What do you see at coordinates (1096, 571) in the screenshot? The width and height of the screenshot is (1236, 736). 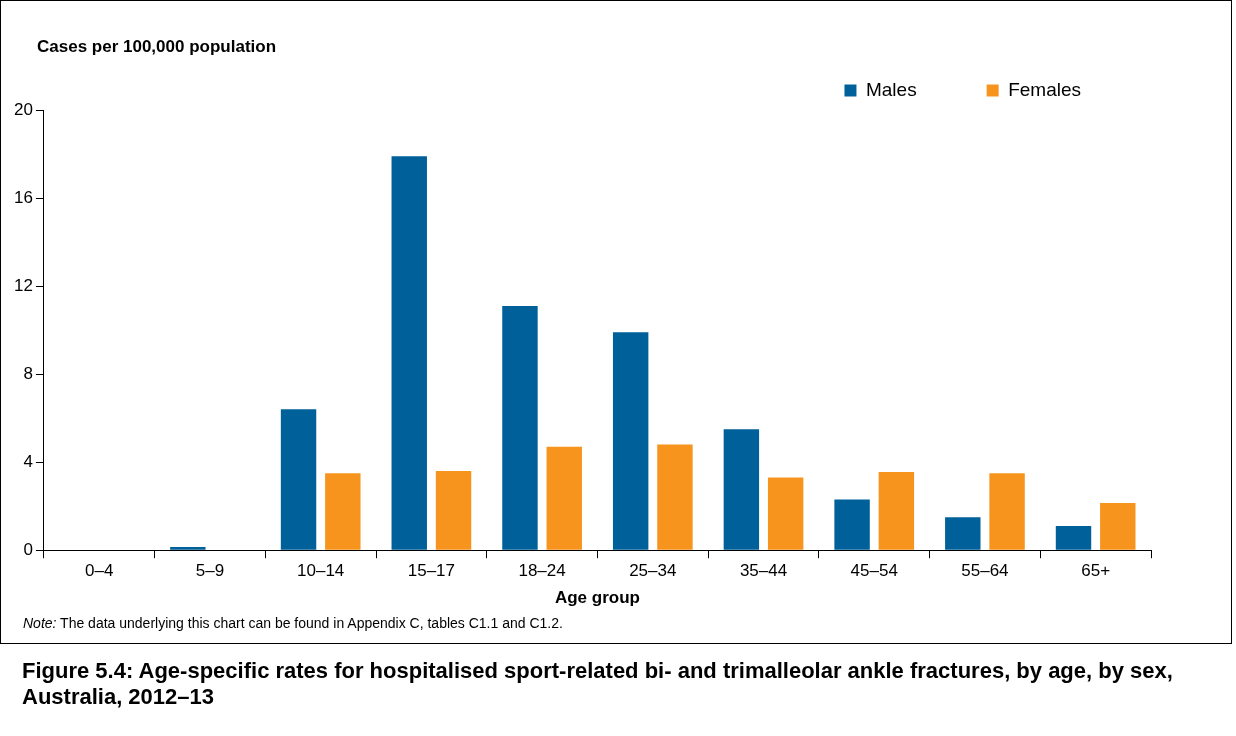 I see `x-tick-label: 65+` at bounding box center [1096, 571].